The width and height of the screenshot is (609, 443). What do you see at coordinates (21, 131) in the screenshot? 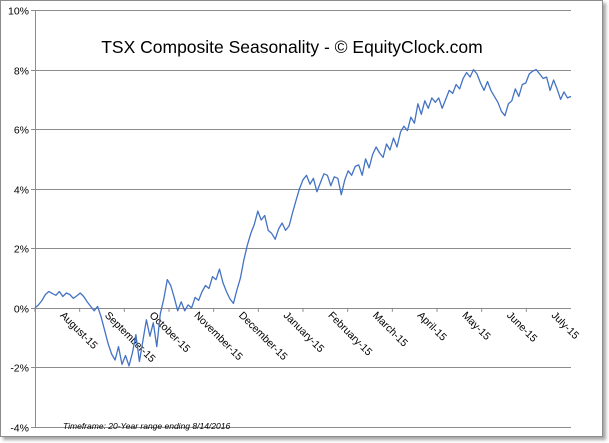
I see `y-tick-label: 6%` at bounding box center [21, 131].